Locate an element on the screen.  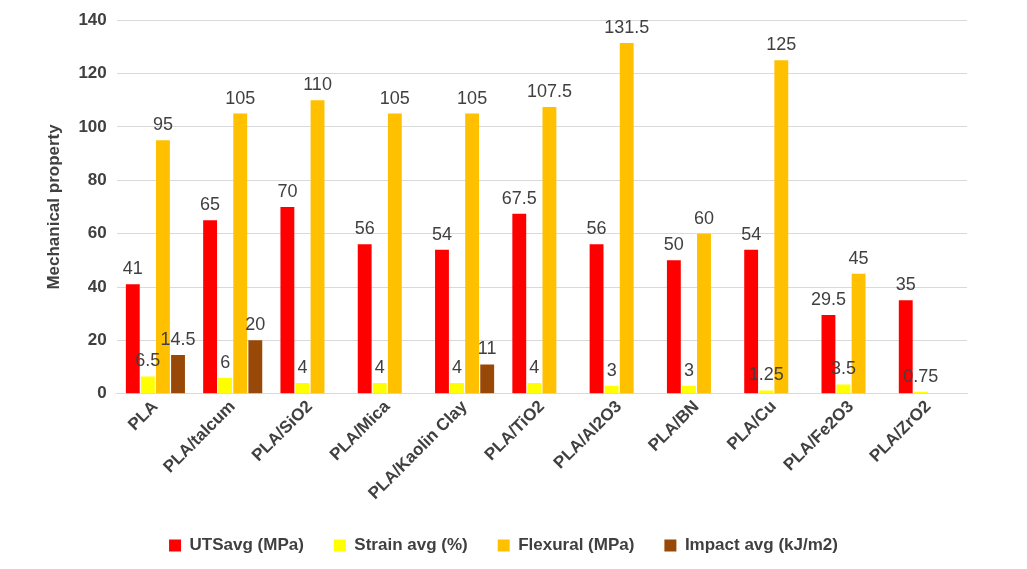
legend-label: Impact avg (kJ/m2) is located at coordinates (761, 545).